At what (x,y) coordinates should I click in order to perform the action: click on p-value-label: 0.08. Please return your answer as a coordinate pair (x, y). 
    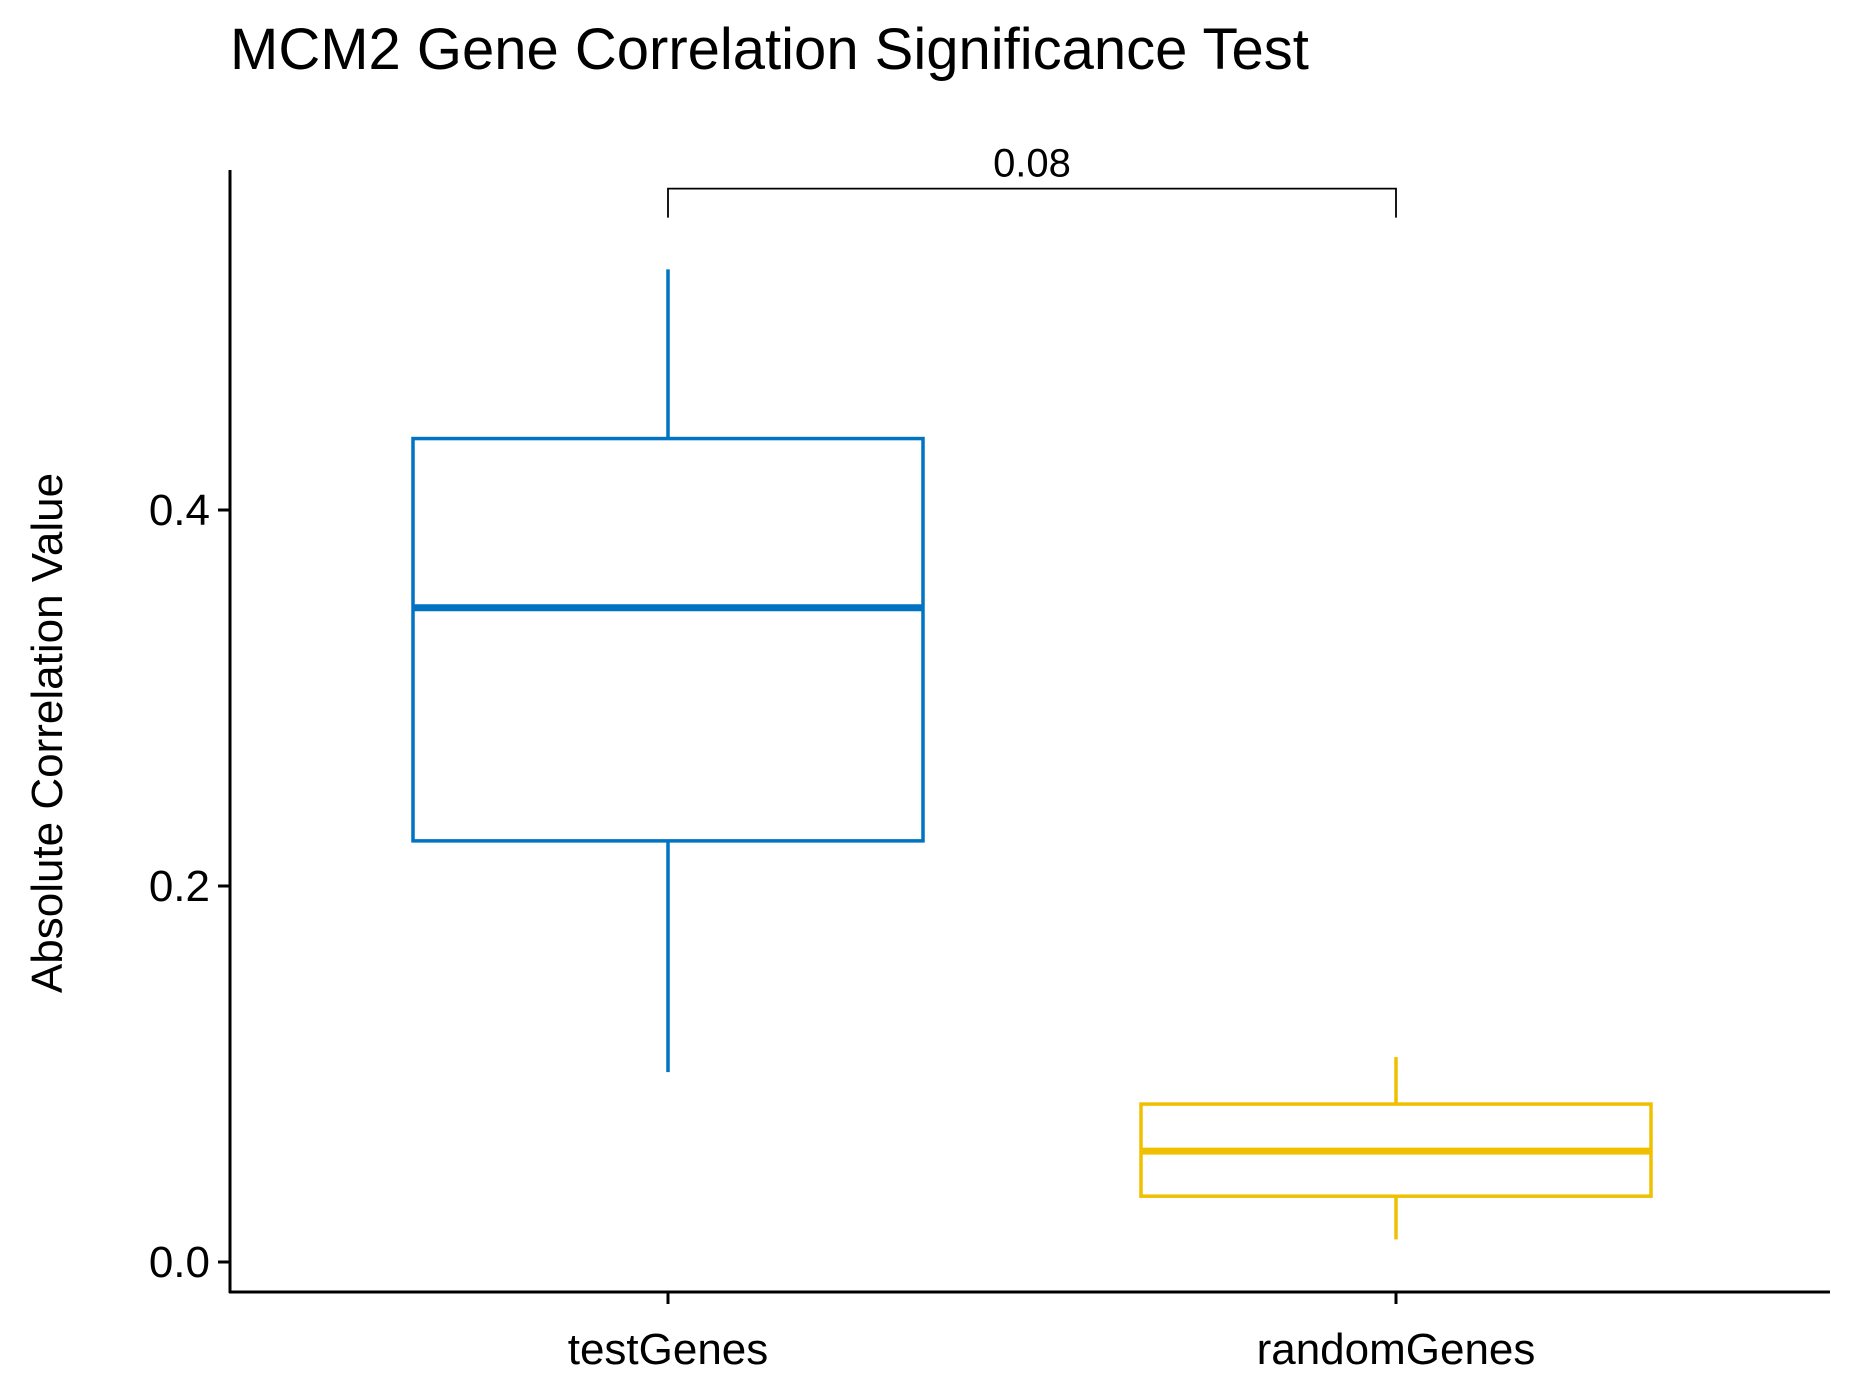
    Looking at the image, I should click on (1032, 164).